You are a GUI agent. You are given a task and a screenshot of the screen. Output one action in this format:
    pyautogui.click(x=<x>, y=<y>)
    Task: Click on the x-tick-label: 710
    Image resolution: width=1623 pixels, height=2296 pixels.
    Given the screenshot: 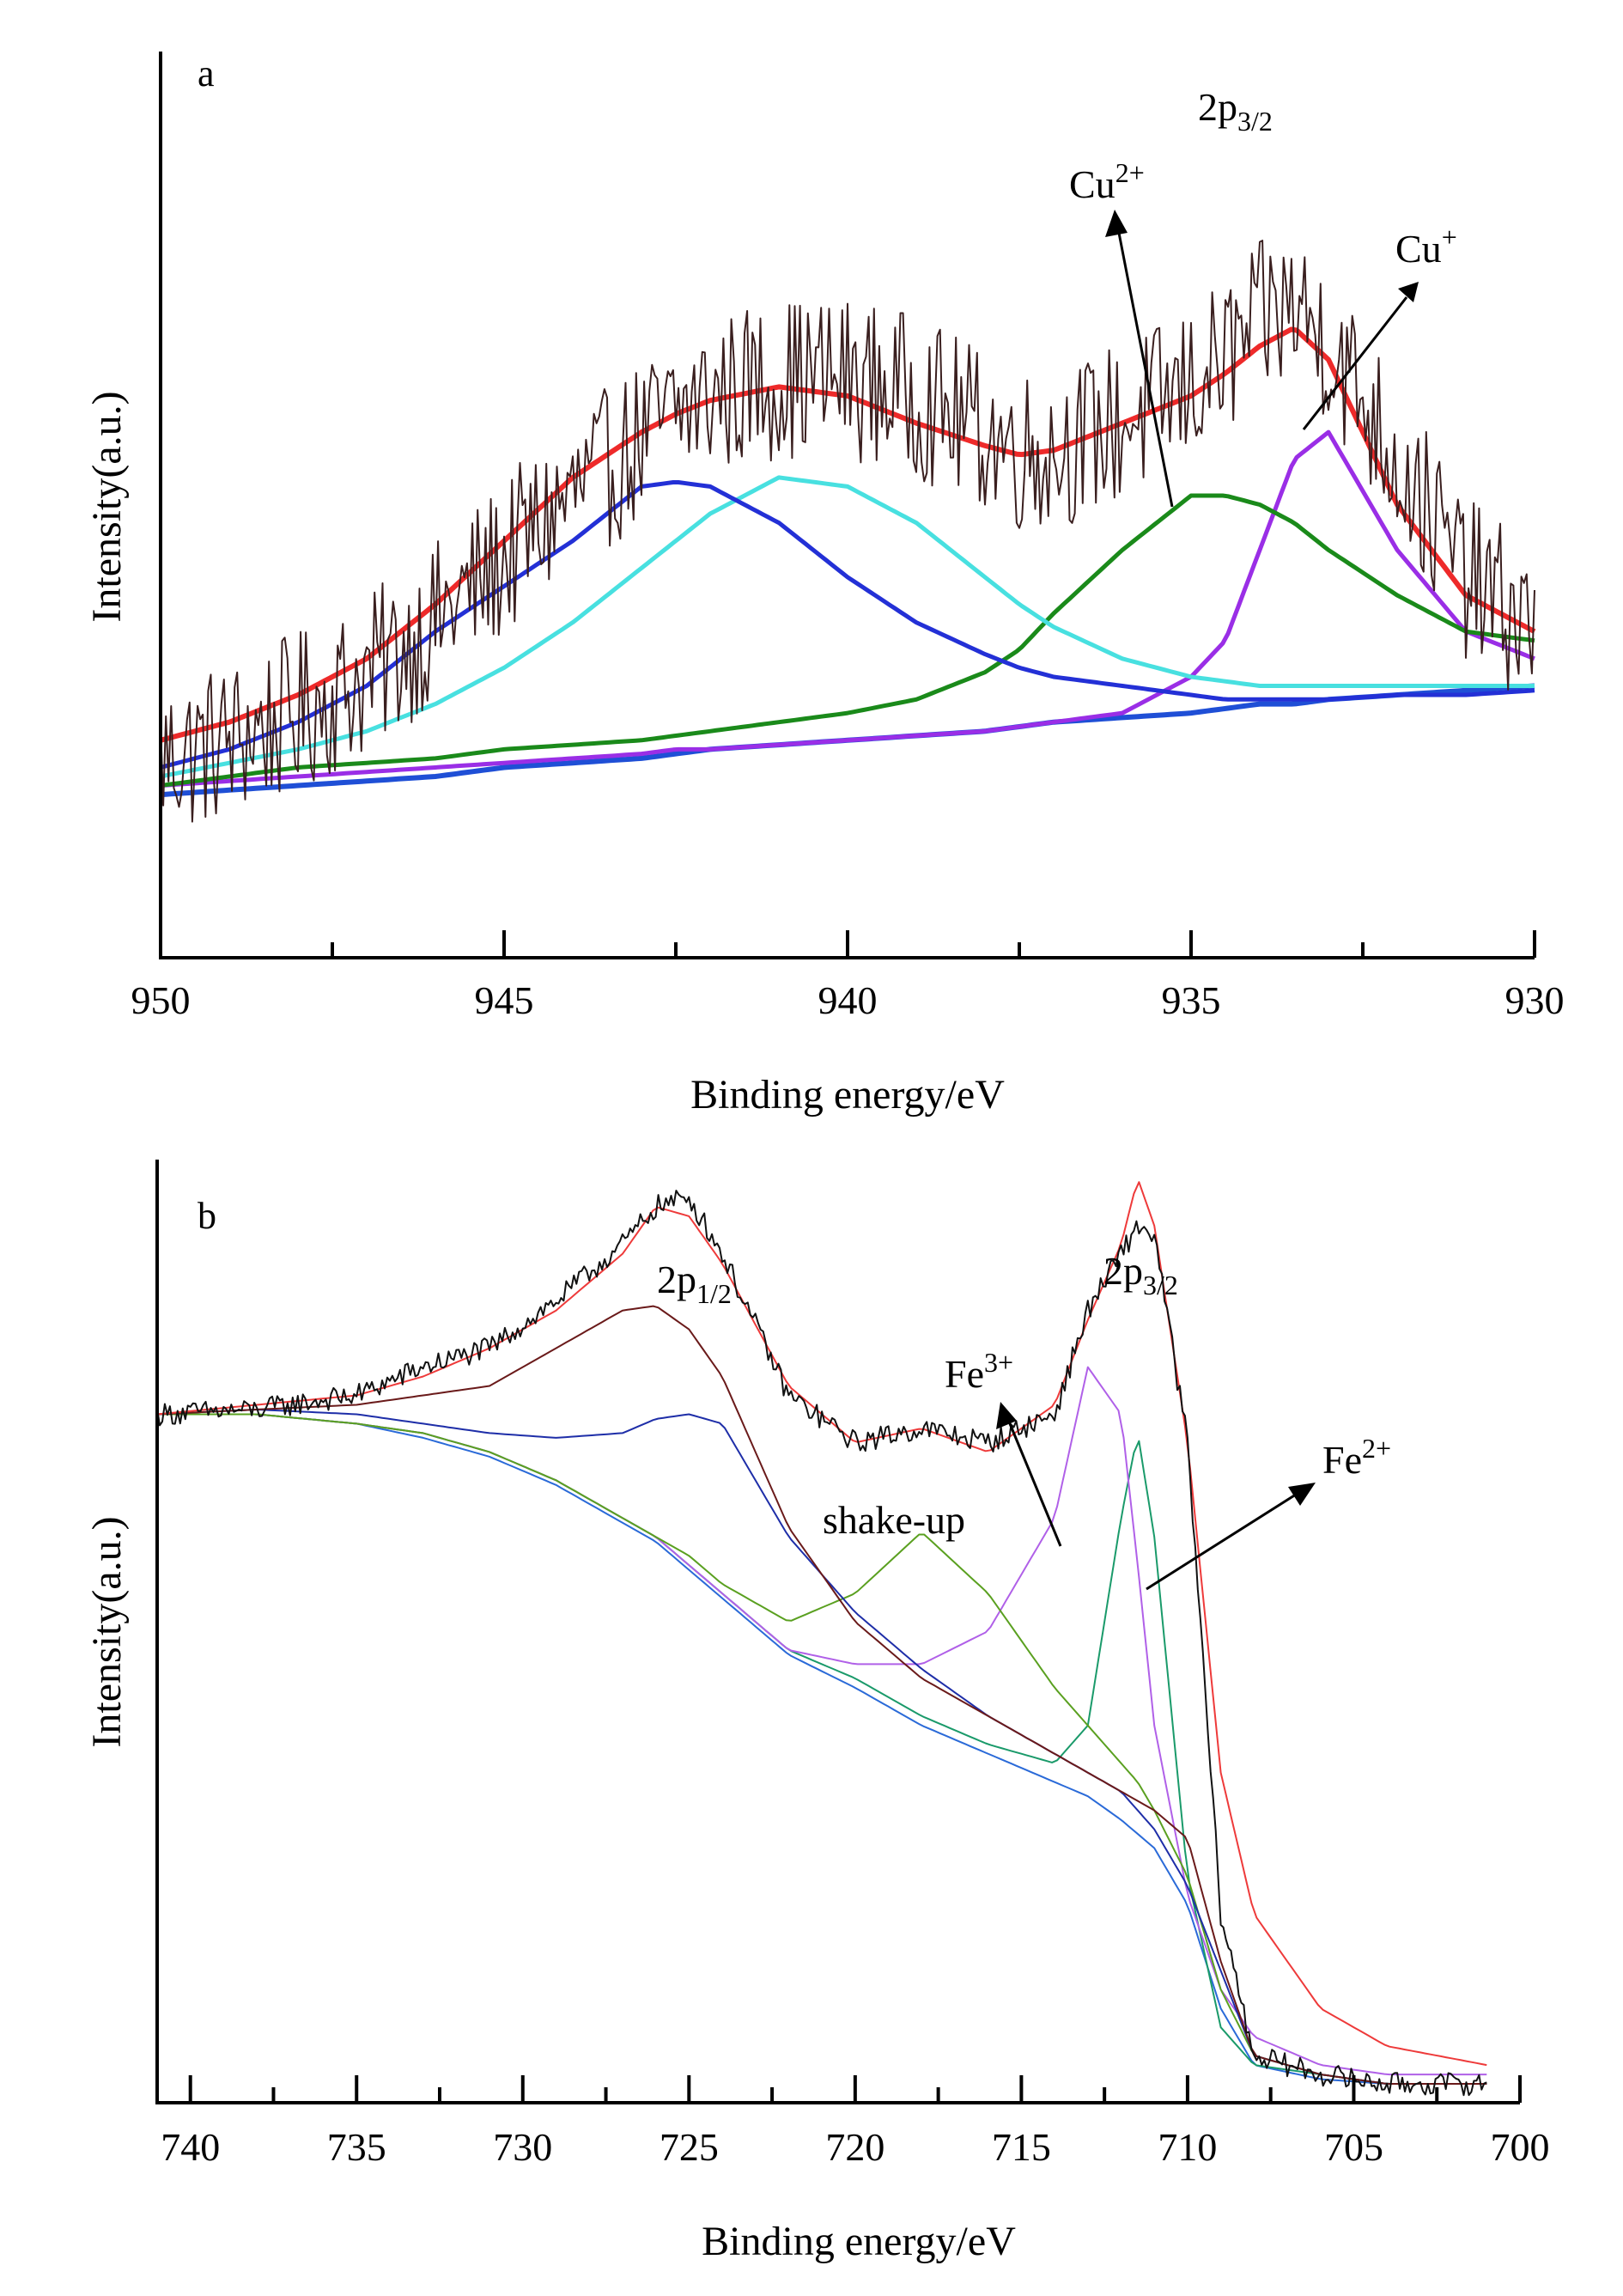 What is the action you would take?
    pyautogui.click(x=1187, y=2147)
    